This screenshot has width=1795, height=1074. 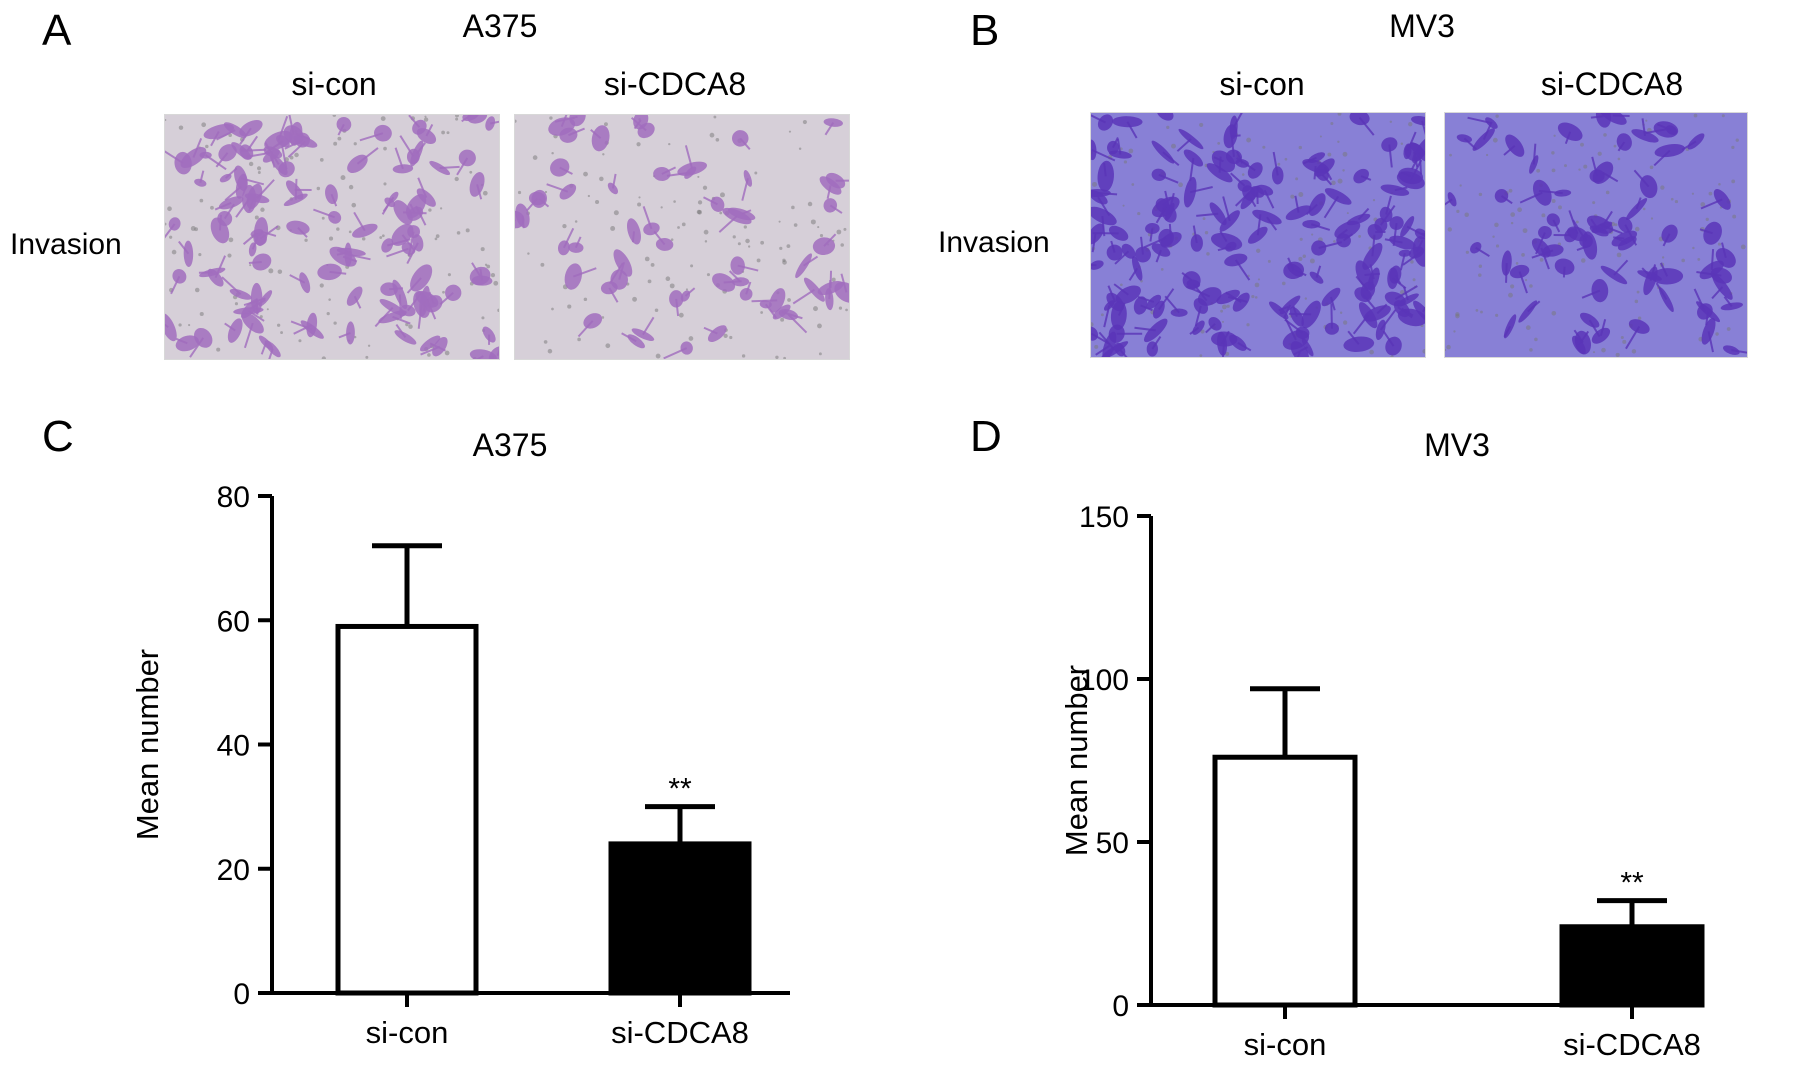 What do you see at coordinates (1112, 843) in the screenshot?
I see `y-tick-label: 50` at bounding box center [1112, 843].